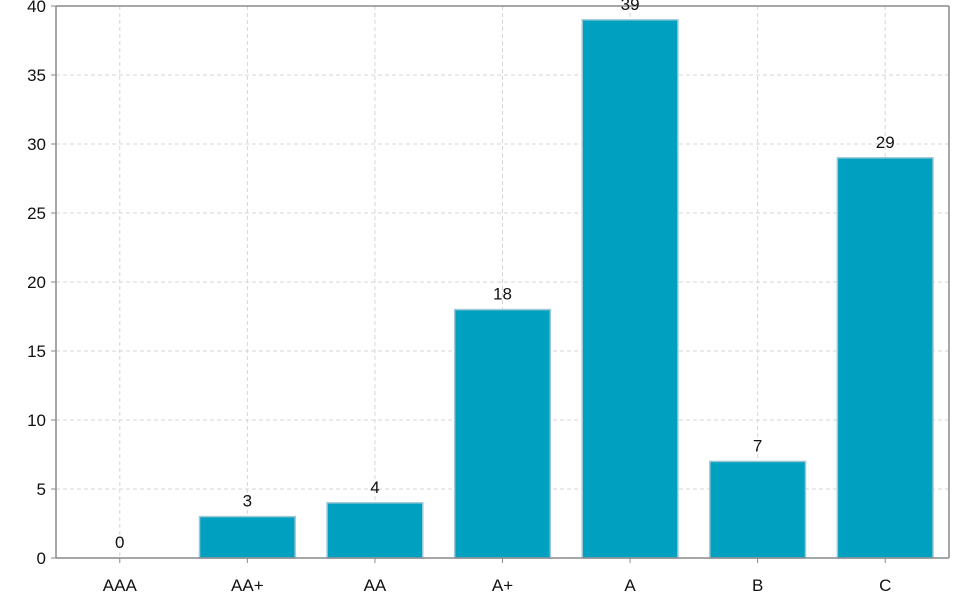 This screenshot has width=954, height=599. Describe the element at coordinates (119, 542) in the screenshot. I see `data-label: 0` at that location.